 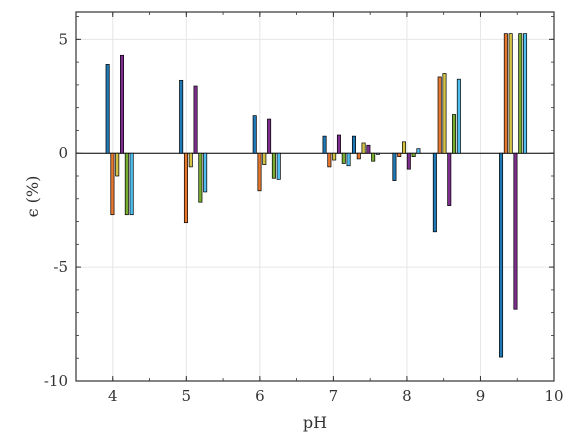 I want to click on x-tick-label-6: 10, so click(x=553, y=396).